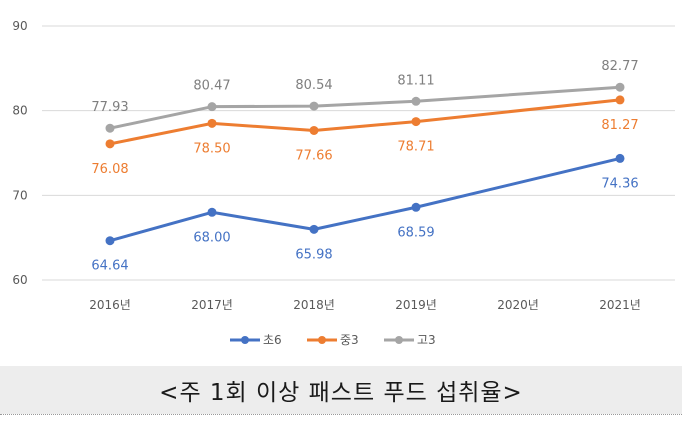  Describe the element at coordinates (313, 254) in the screenshot. I see `data-label: 65.98` at that location.